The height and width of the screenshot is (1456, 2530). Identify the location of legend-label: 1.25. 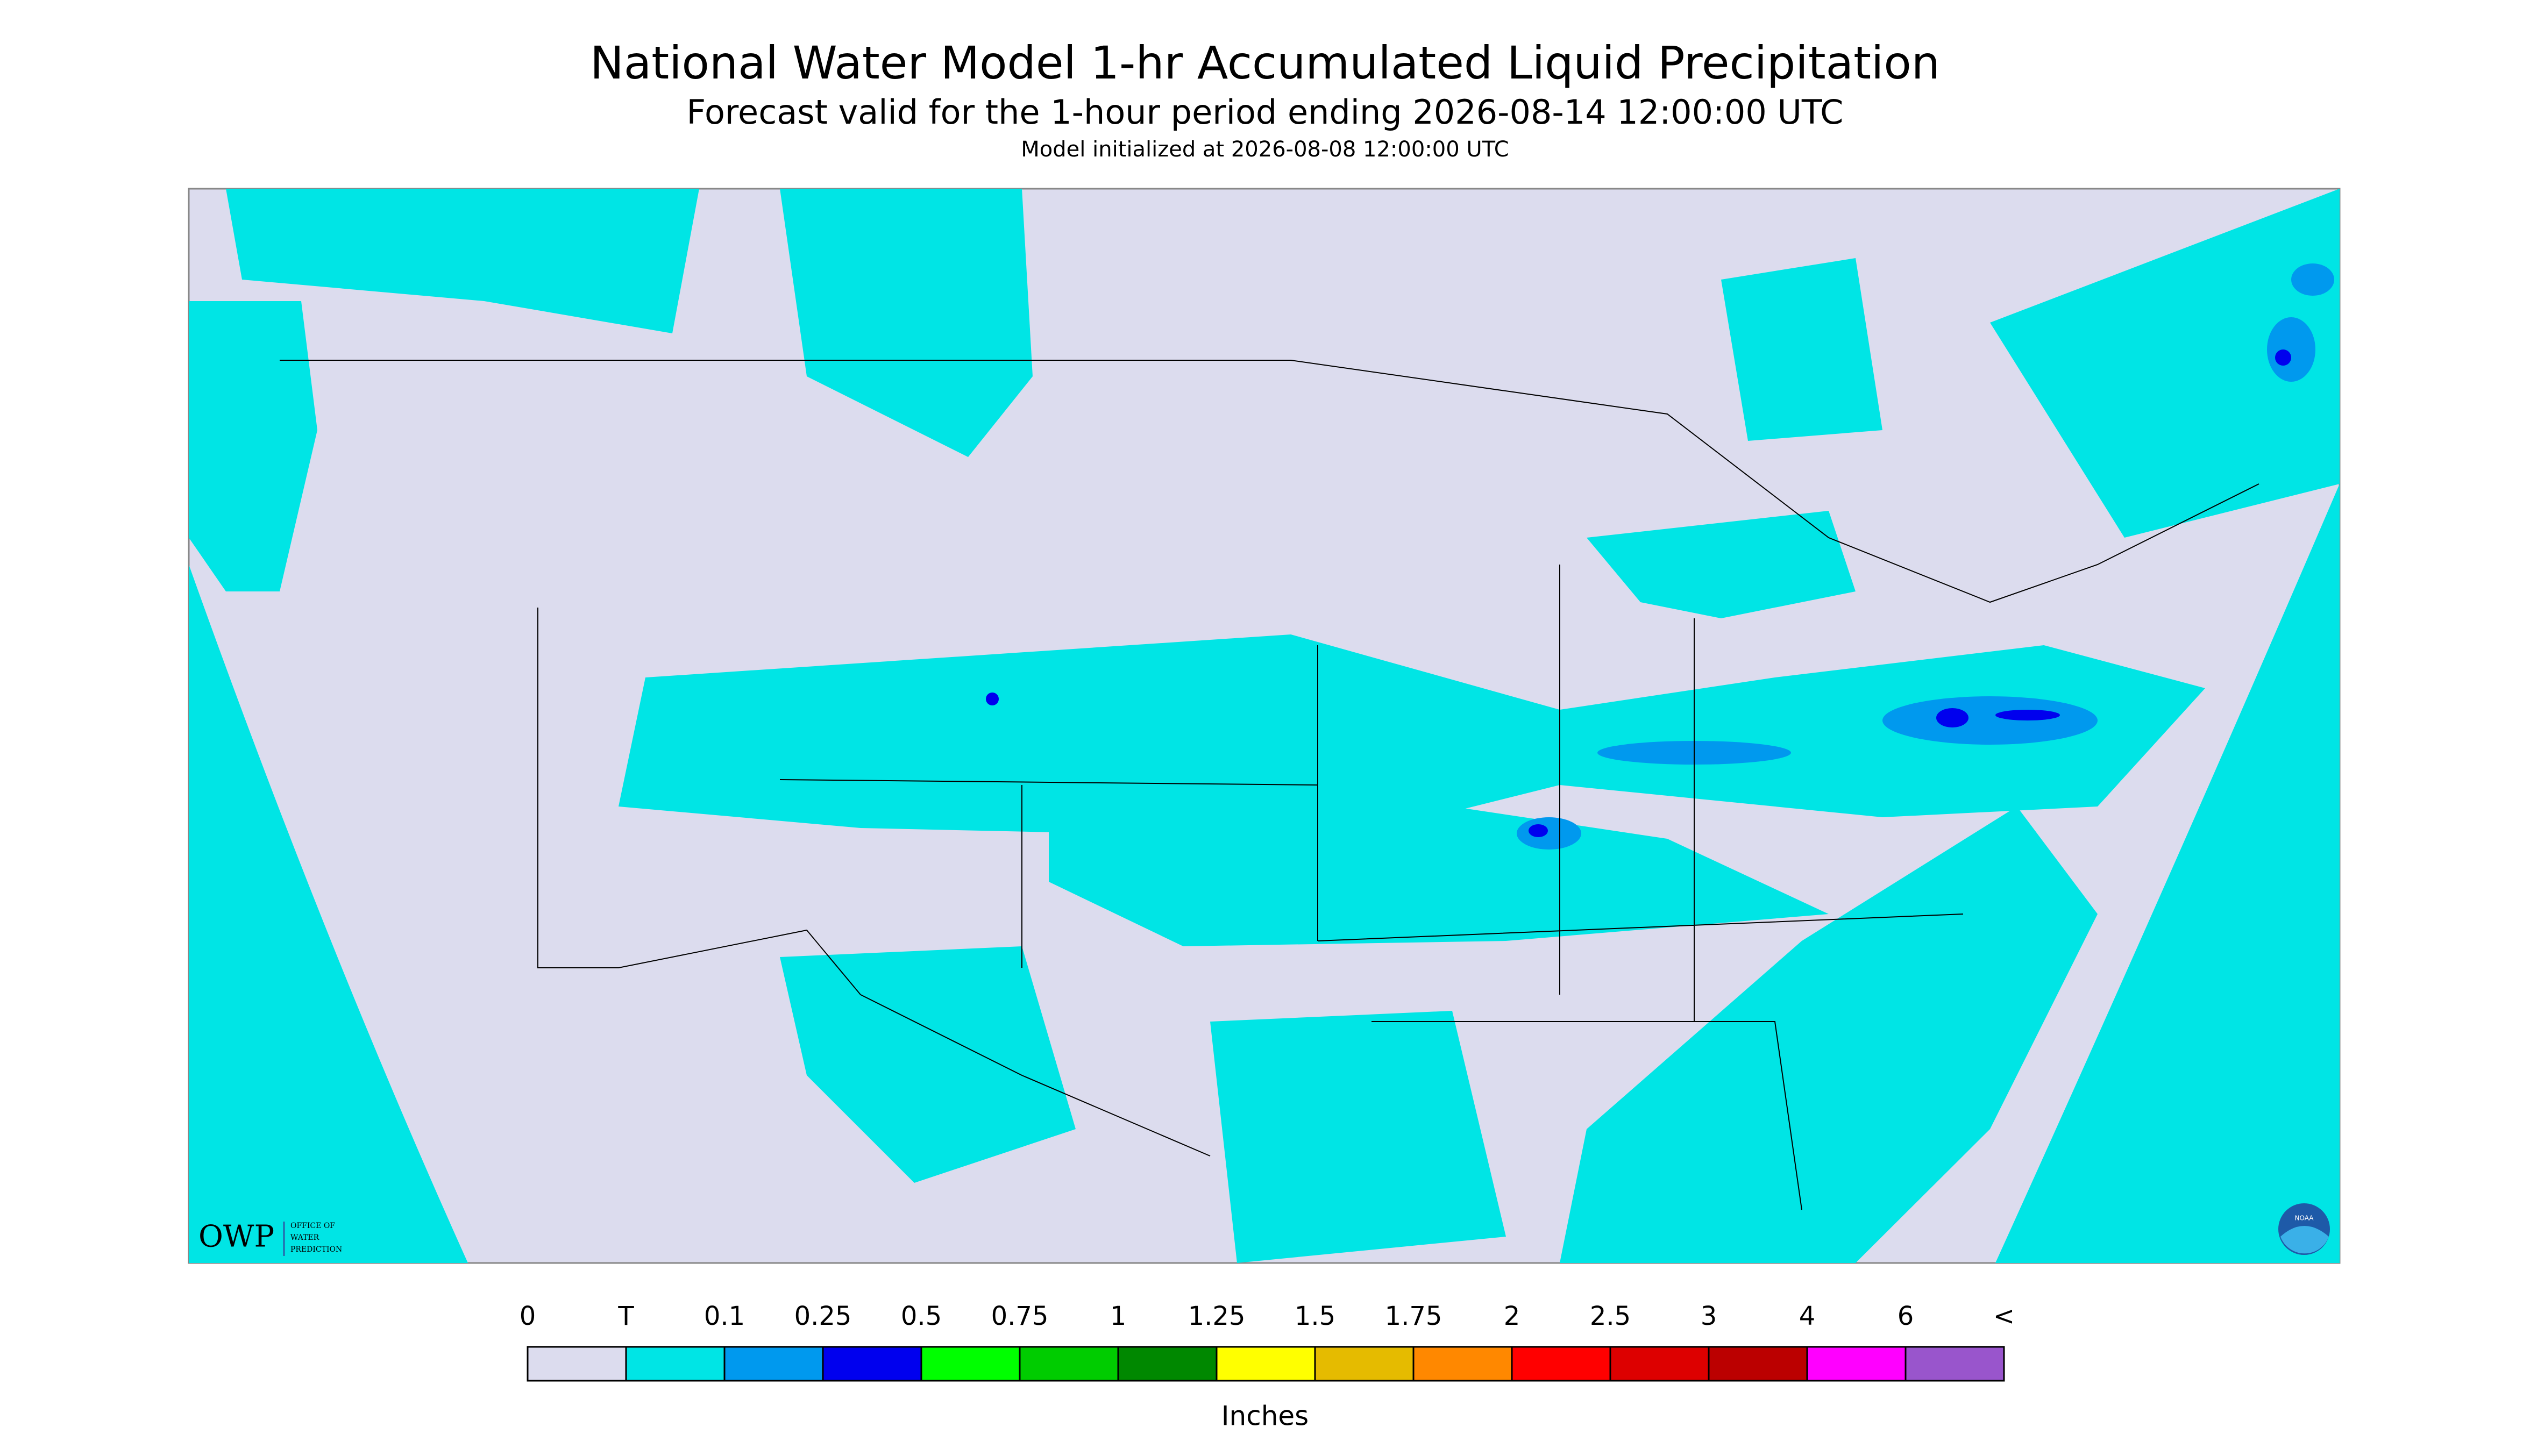
(1217, 1316).